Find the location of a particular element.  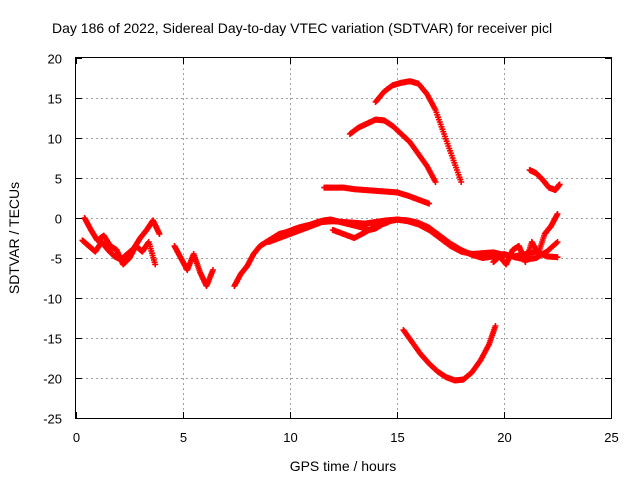

y-tick-label: -15 is located at coordinates (52, 339).